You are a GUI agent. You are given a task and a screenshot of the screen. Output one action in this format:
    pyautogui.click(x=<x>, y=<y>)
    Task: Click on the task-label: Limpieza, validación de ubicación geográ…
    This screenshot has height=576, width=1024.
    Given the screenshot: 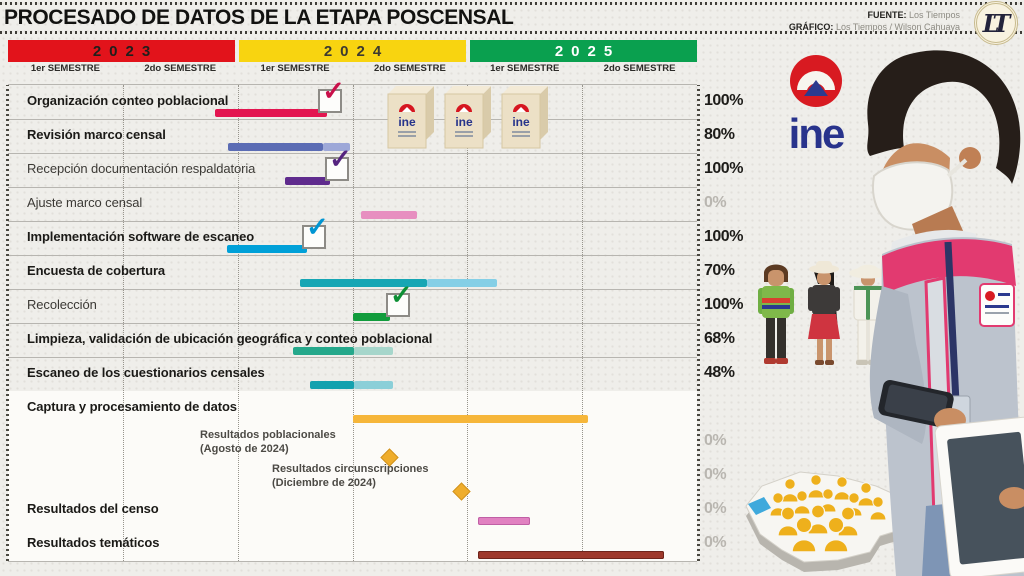 What is the action you would take?
    pyautogui.click(x=230, y=338)
    